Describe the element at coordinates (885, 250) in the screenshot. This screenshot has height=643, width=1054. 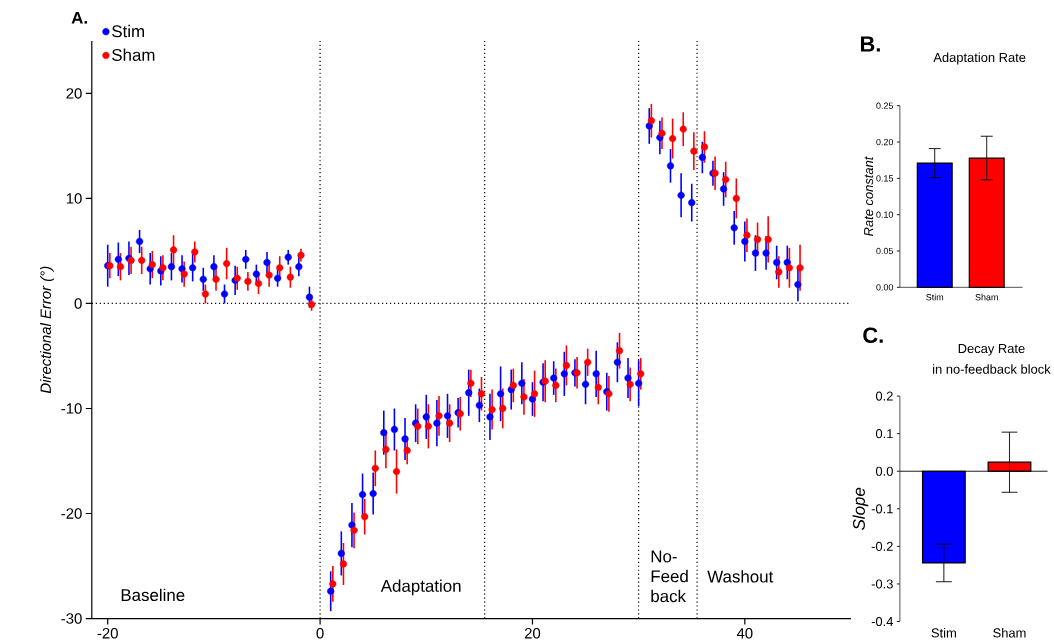
I see `y-tick-label: 0.05` at that location.